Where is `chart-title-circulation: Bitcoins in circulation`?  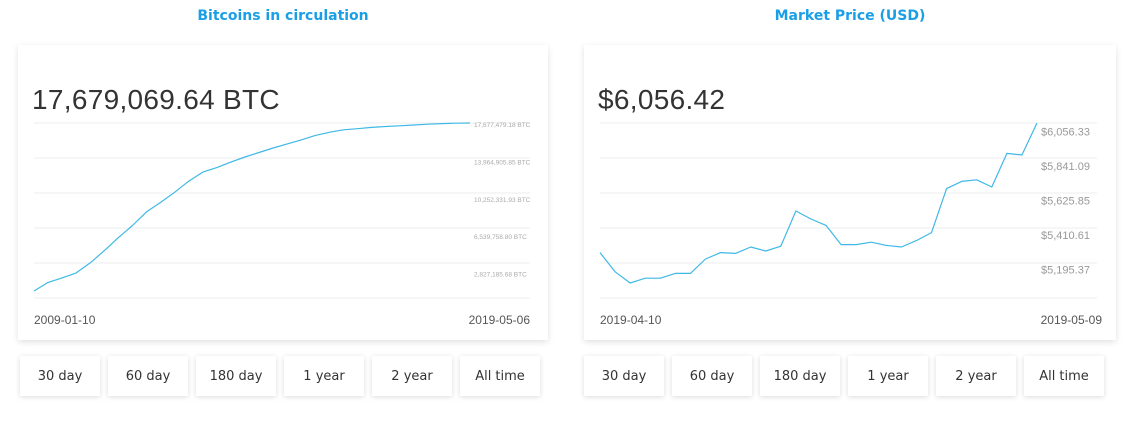 chart-title-circulation: Bitcoins in circulation is located at coordinates (283, 16).